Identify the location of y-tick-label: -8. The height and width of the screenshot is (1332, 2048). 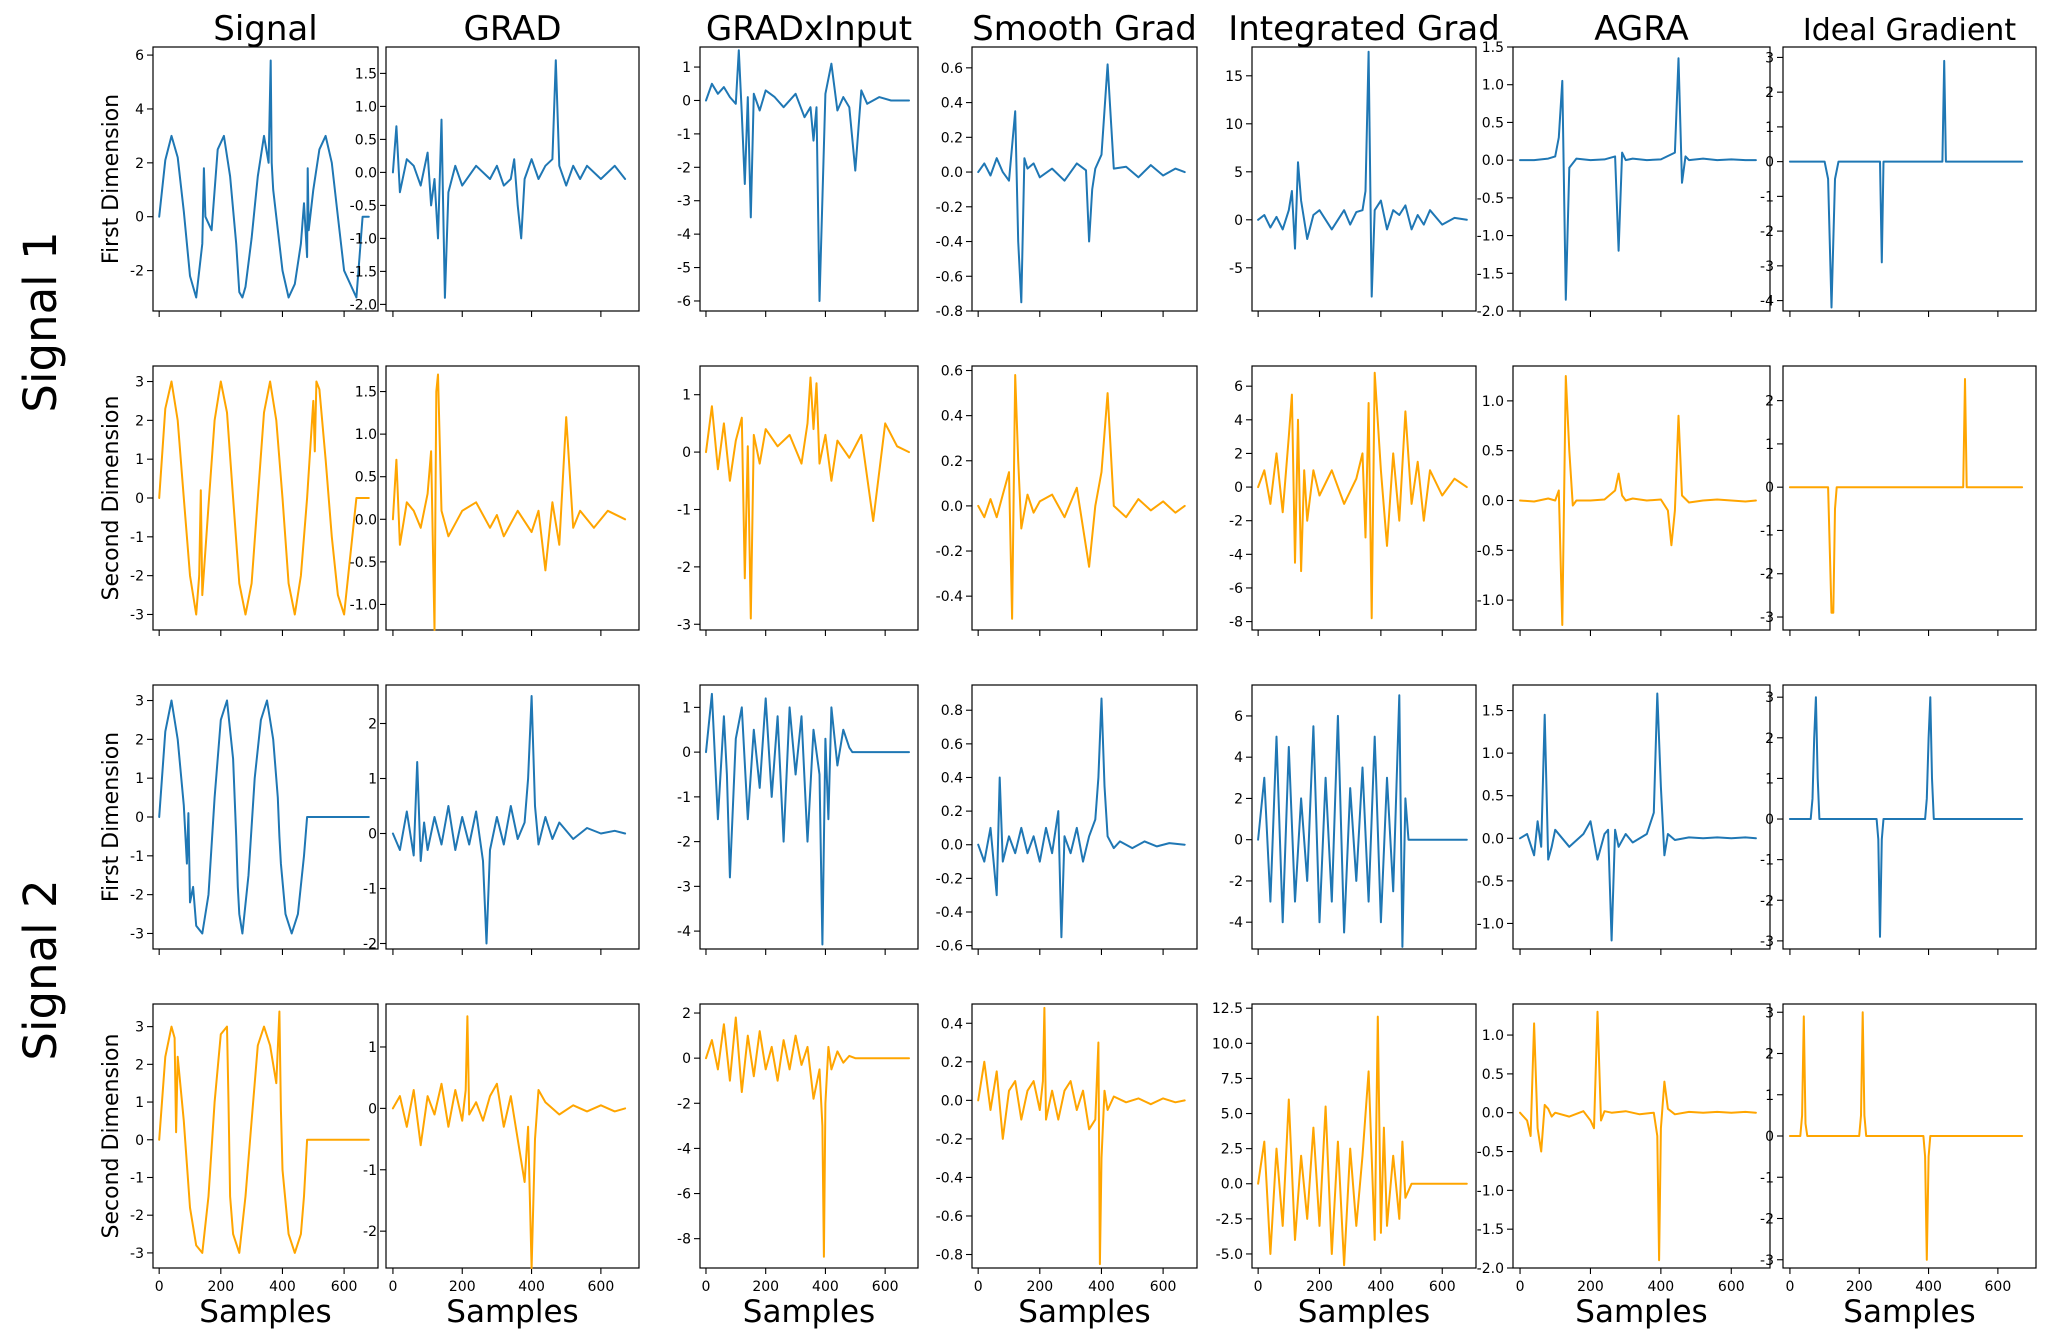
(1236, 623).